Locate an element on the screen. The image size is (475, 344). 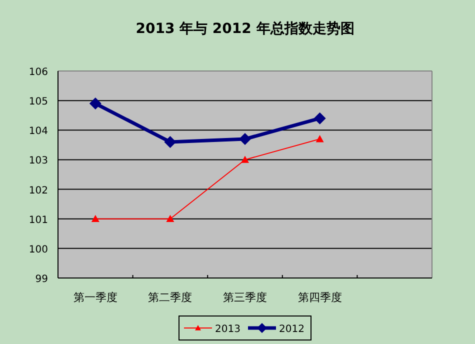
chart-title: 2013 年与 2012 年总指数走势图 is located at coordinates (245, 29).